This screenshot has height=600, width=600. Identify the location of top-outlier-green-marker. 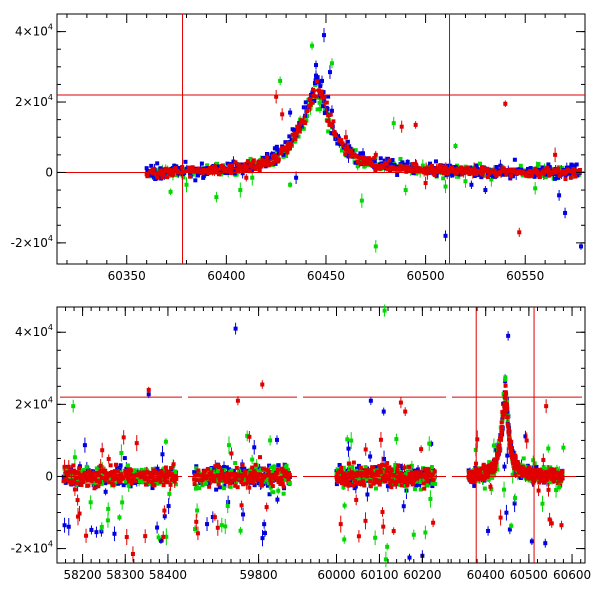
(405, 190).